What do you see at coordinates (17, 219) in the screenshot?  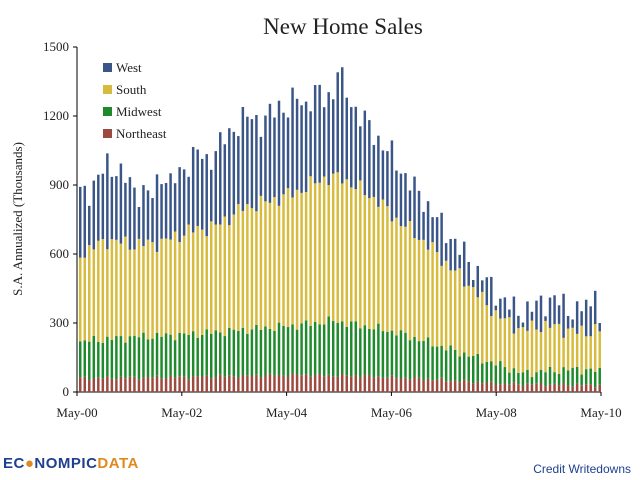 I see `y-axis-label: S.A. Annualized (Thousands)` at bounding box center [17, 219].